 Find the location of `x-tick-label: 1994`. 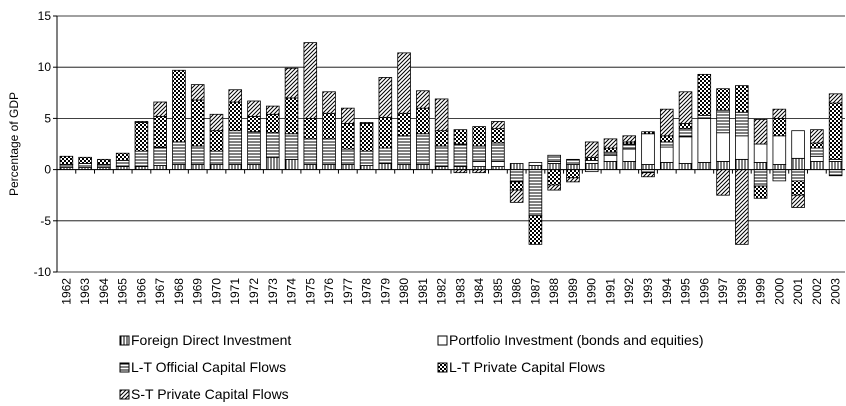

x-tick-label: 1994 is located at coordinates (667, 291).